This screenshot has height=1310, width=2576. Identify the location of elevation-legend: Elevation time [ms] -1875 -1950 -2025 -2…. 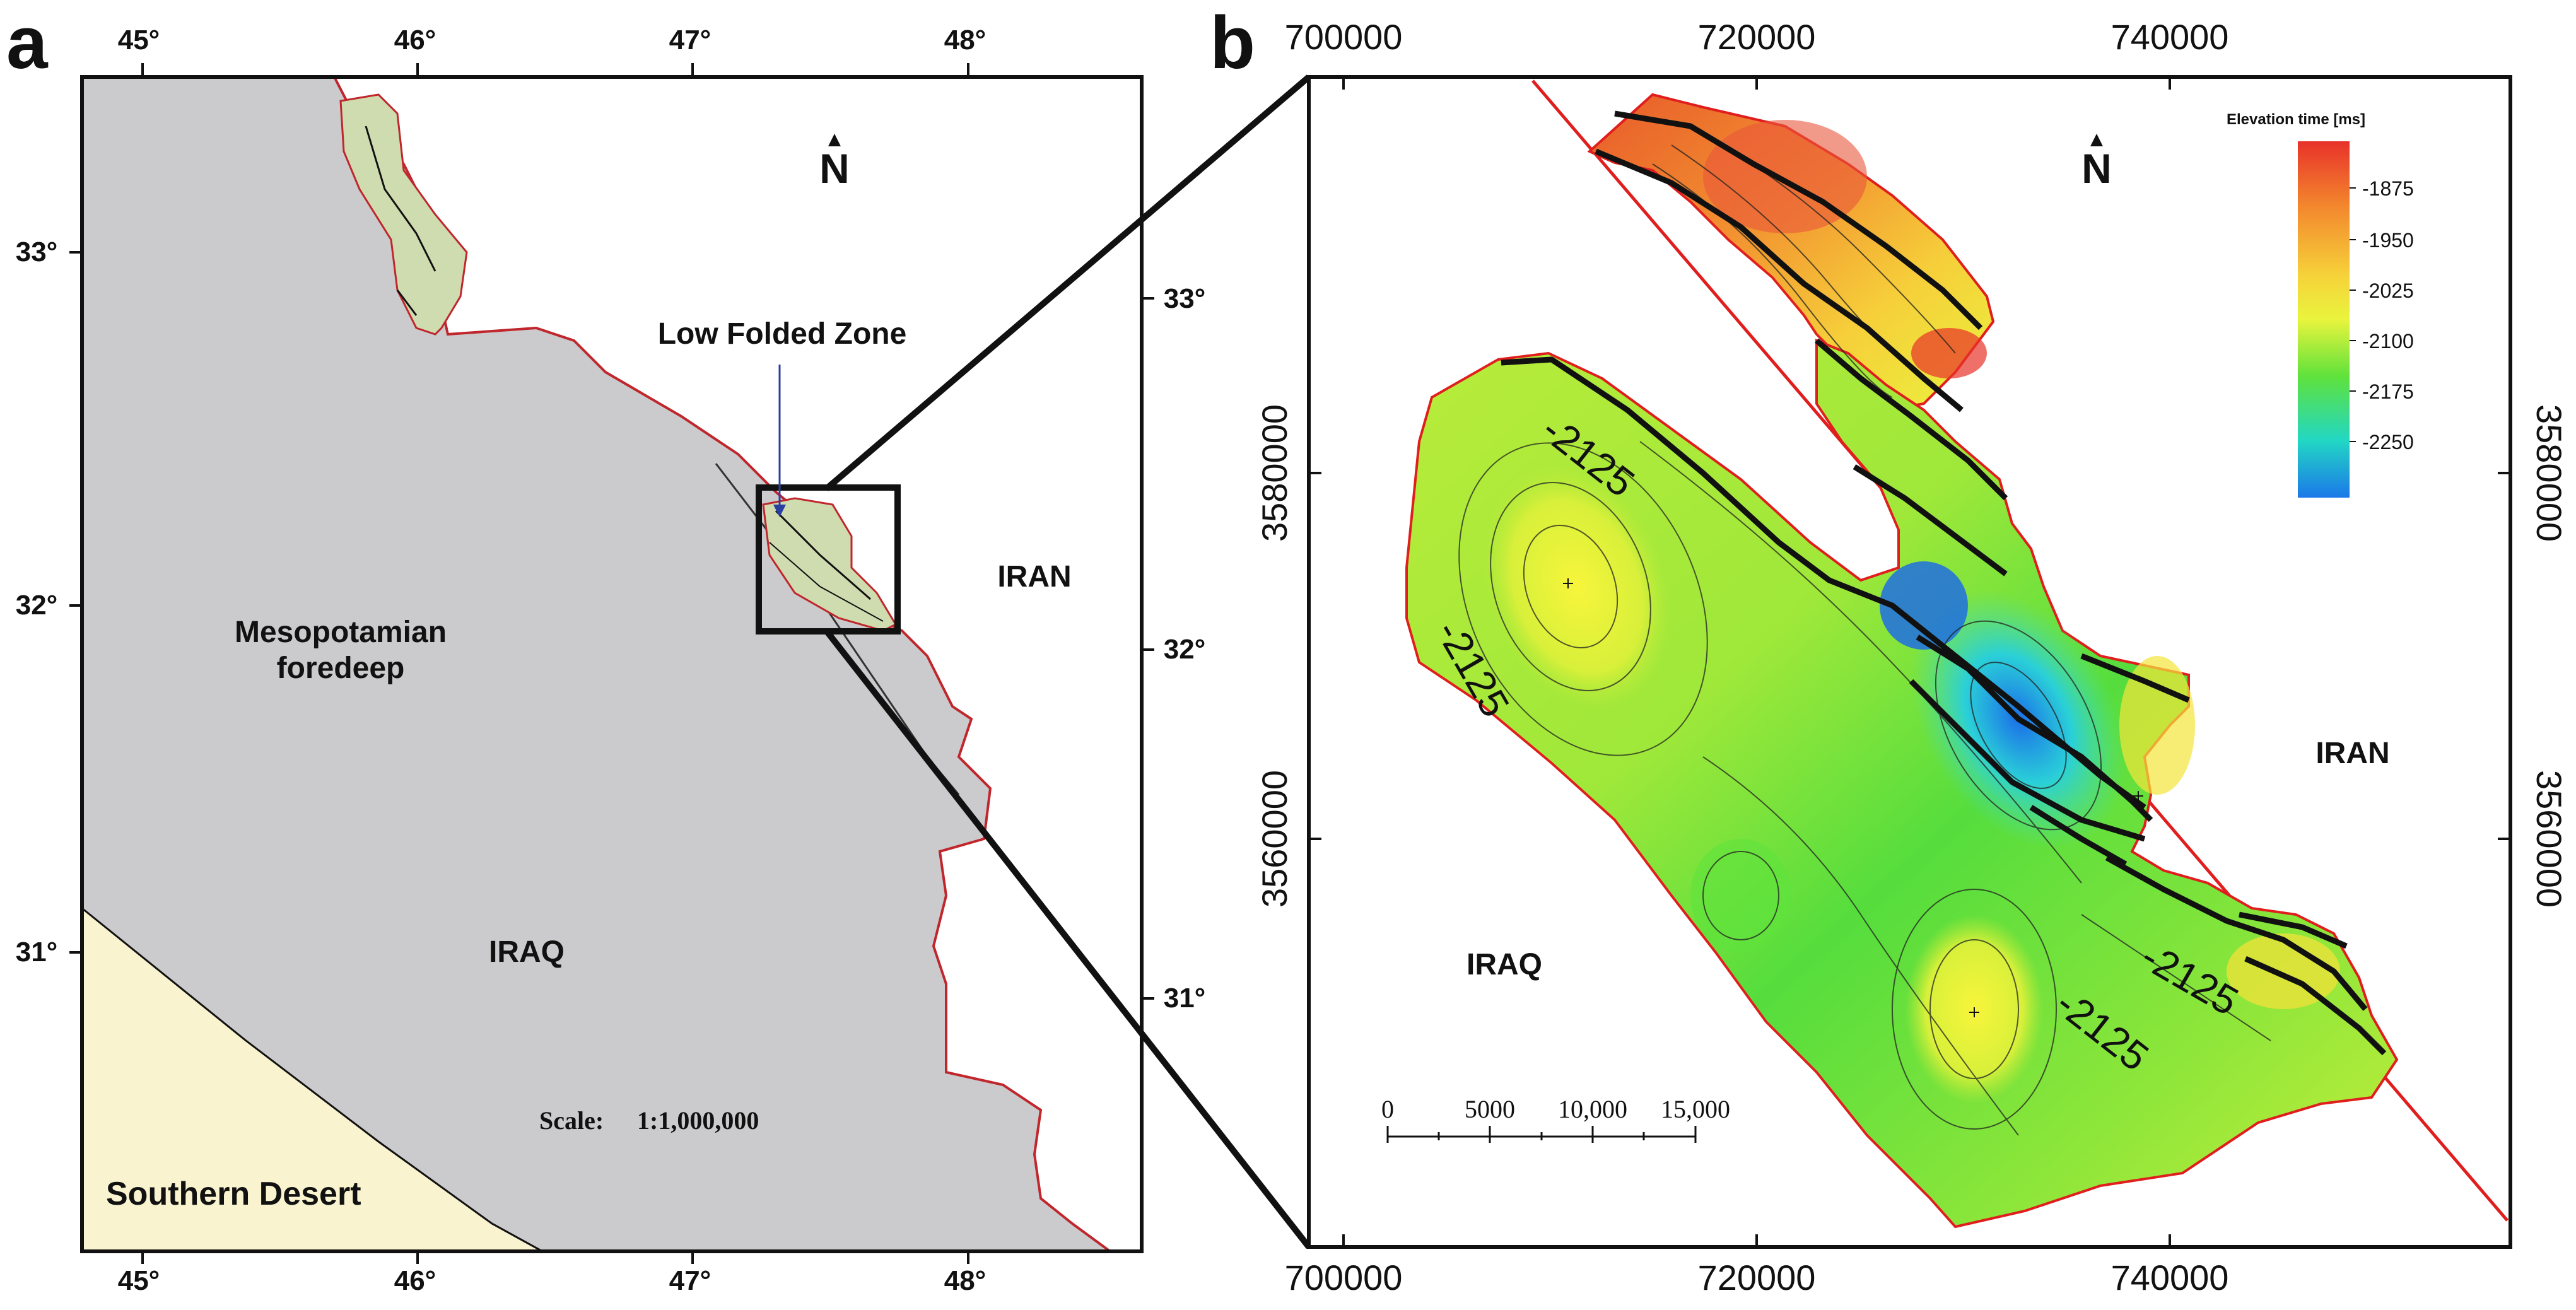
(2320, 304).